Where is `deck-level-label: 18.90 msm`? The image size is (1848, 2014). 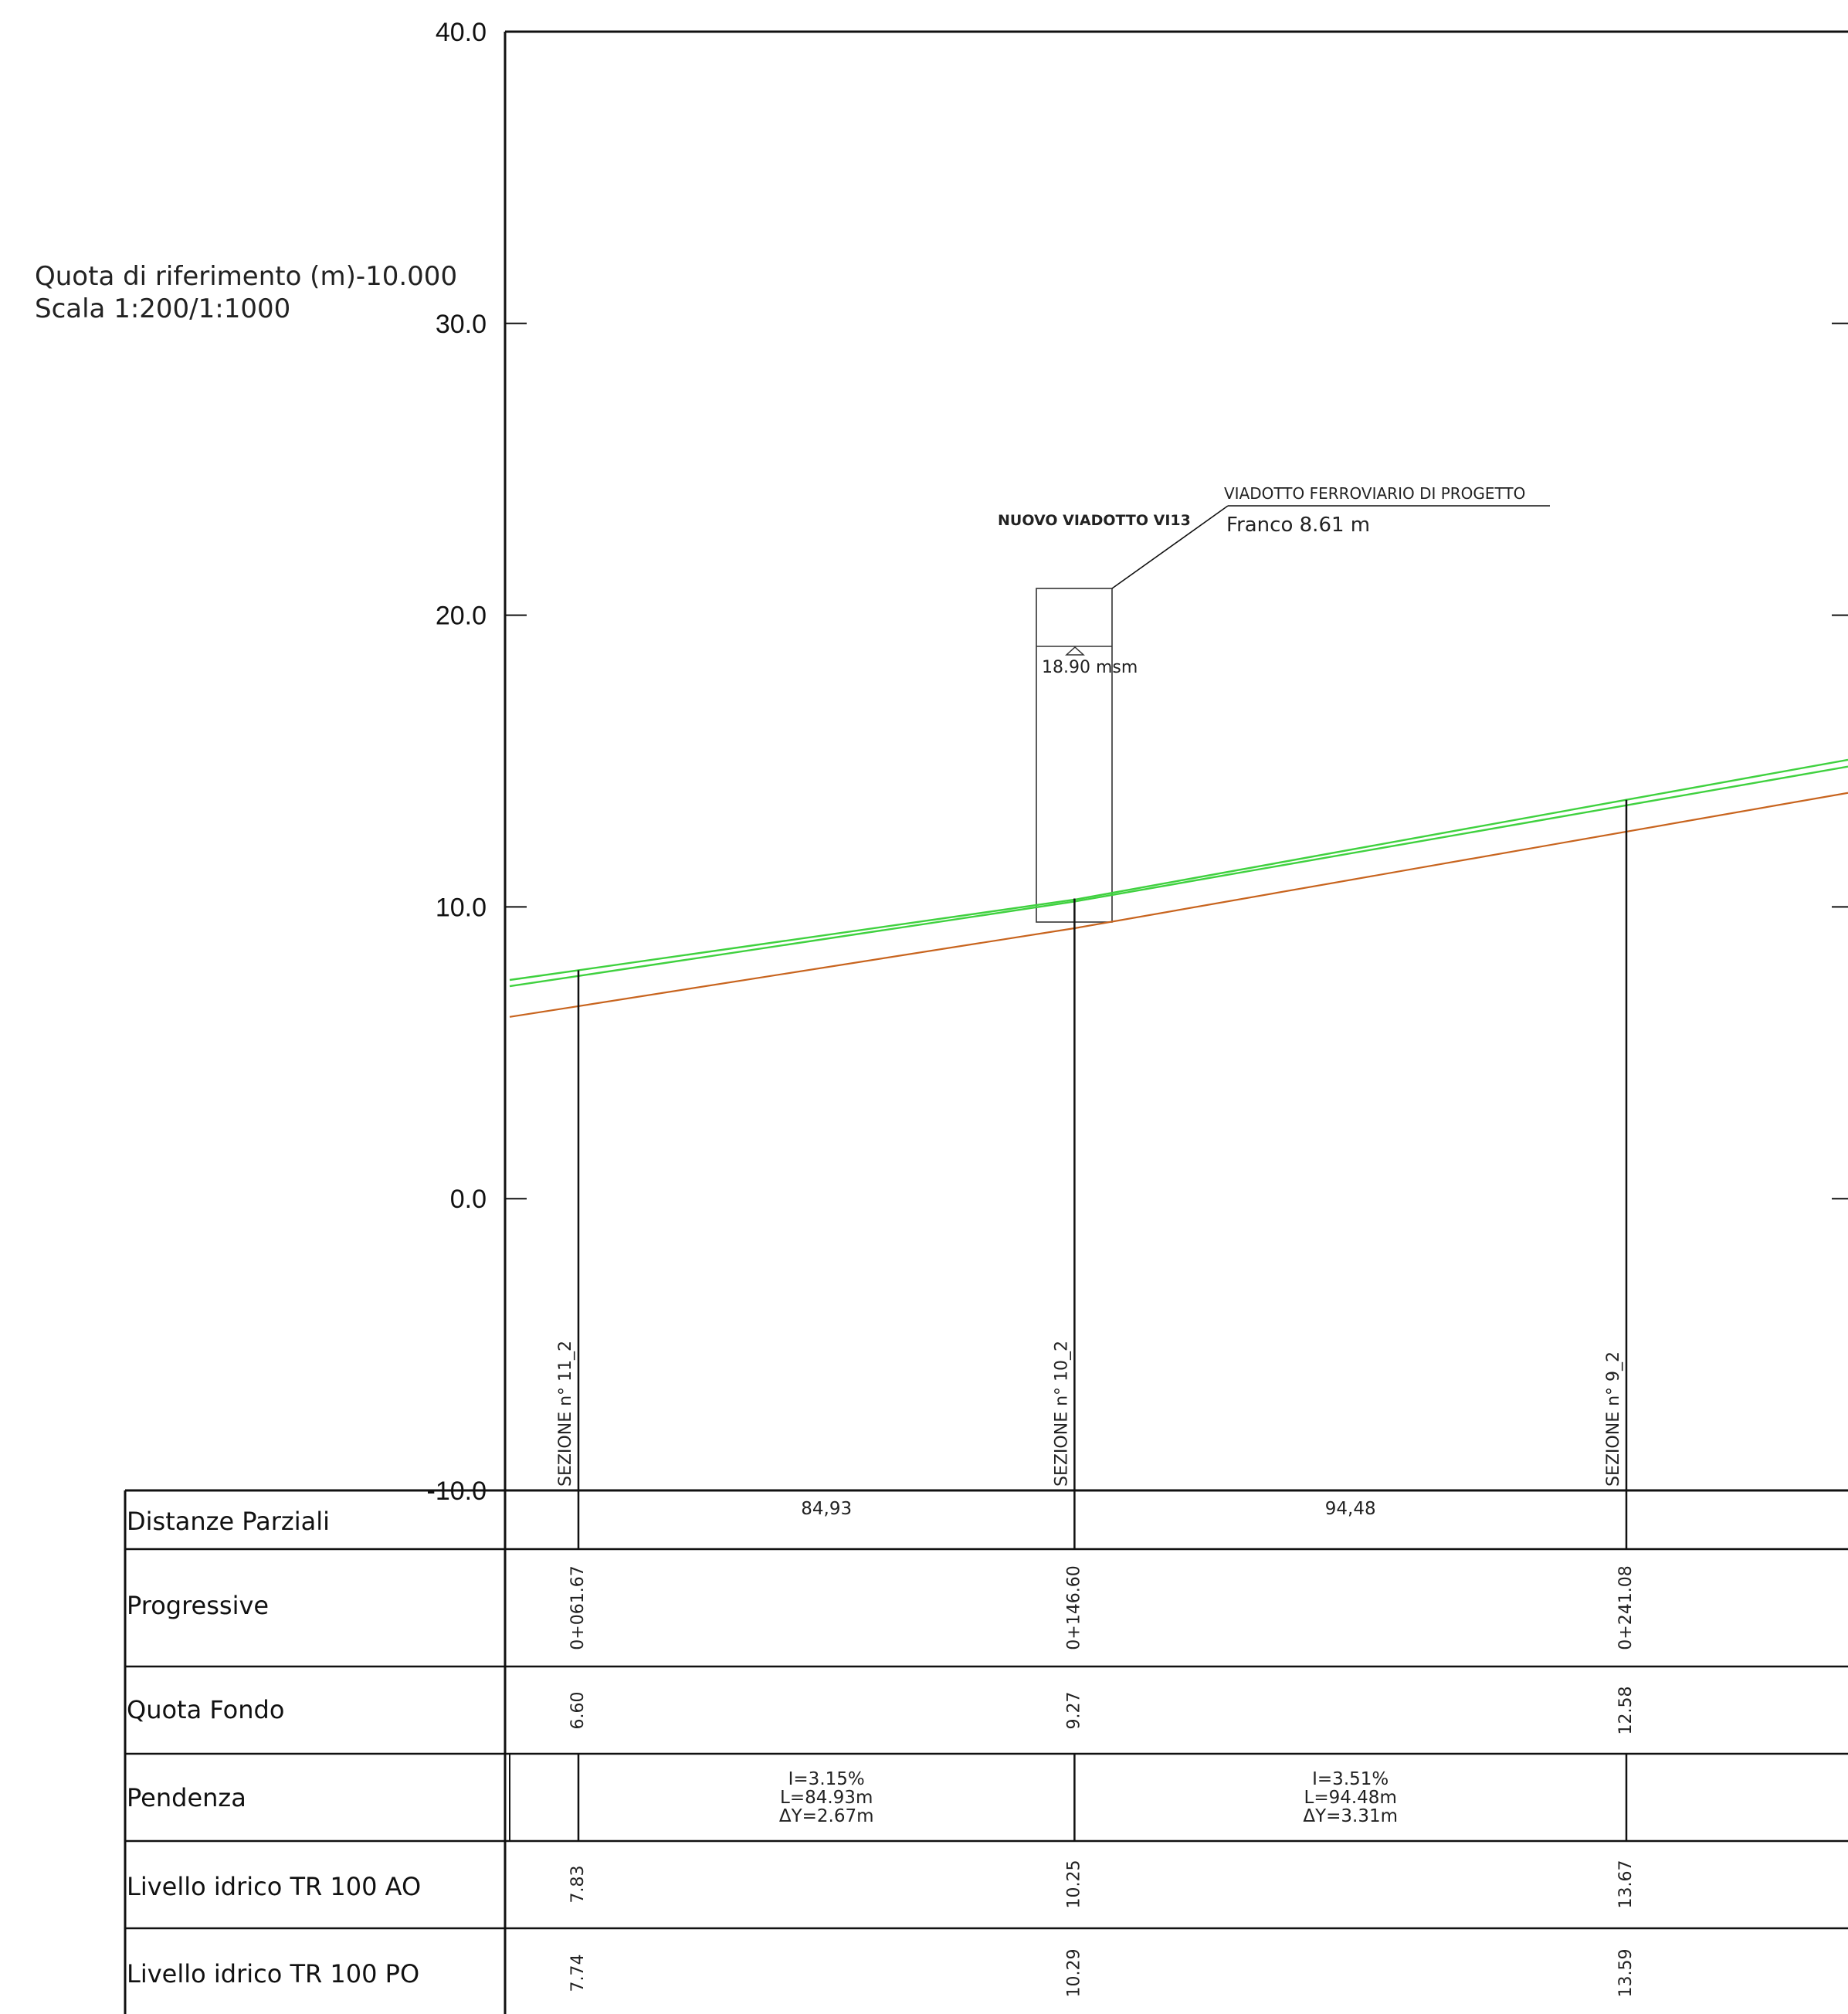 deck-level-label: 18.90 msm is located at coordinates (1090, 668).